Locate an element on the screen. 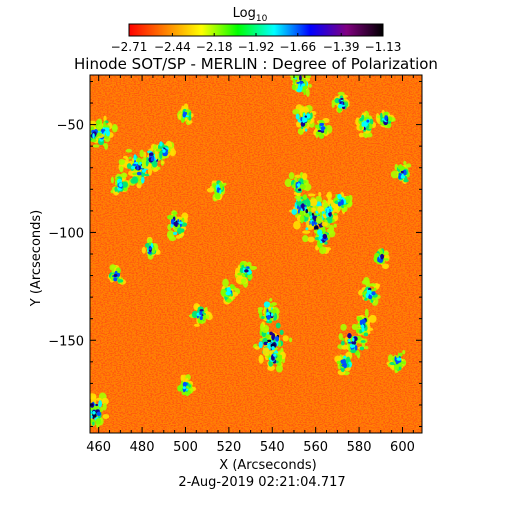 The image size is (512, 516). x-tick-label: 560 is located at coordinates (315, 447).